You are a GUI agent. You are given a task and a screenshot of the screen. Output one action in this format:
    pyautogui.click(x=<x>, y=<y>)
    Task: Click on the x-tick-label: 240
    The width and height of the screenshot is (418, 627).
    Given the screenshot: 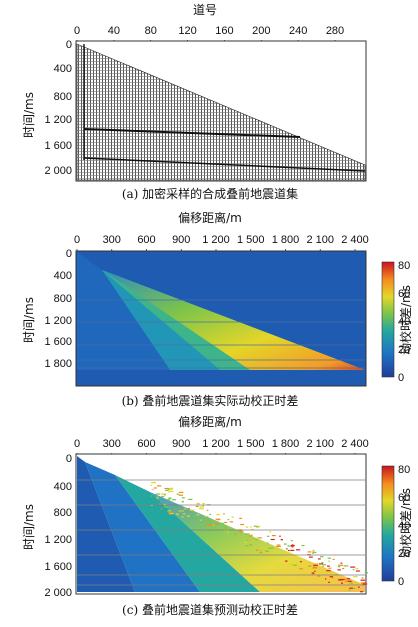 What is the action you would take?
    pyautogui.click(x=298, y=31)
    